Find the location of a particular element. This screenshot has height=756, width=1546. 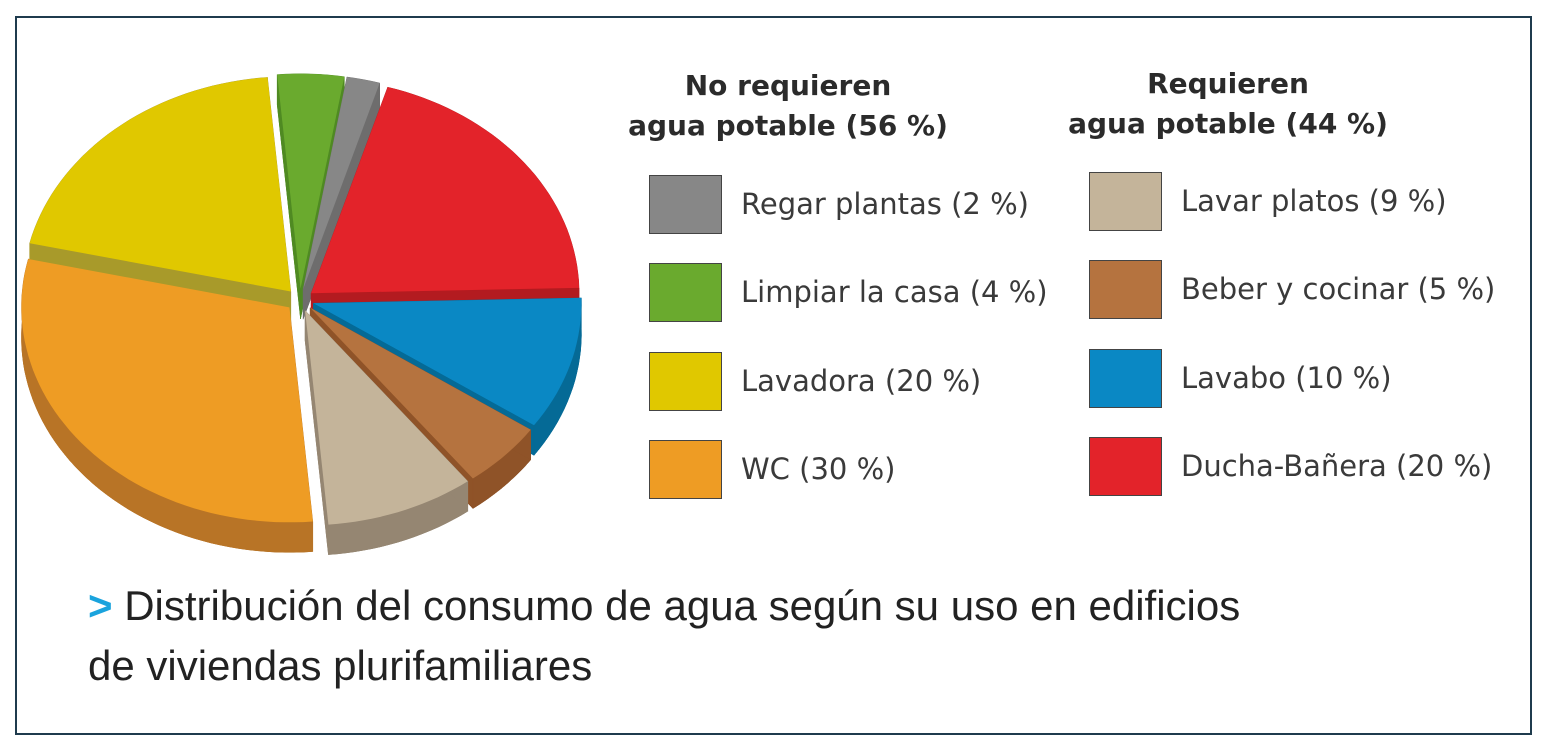

legend-heading-line: Requieren is located at coordinates (1228, 83).